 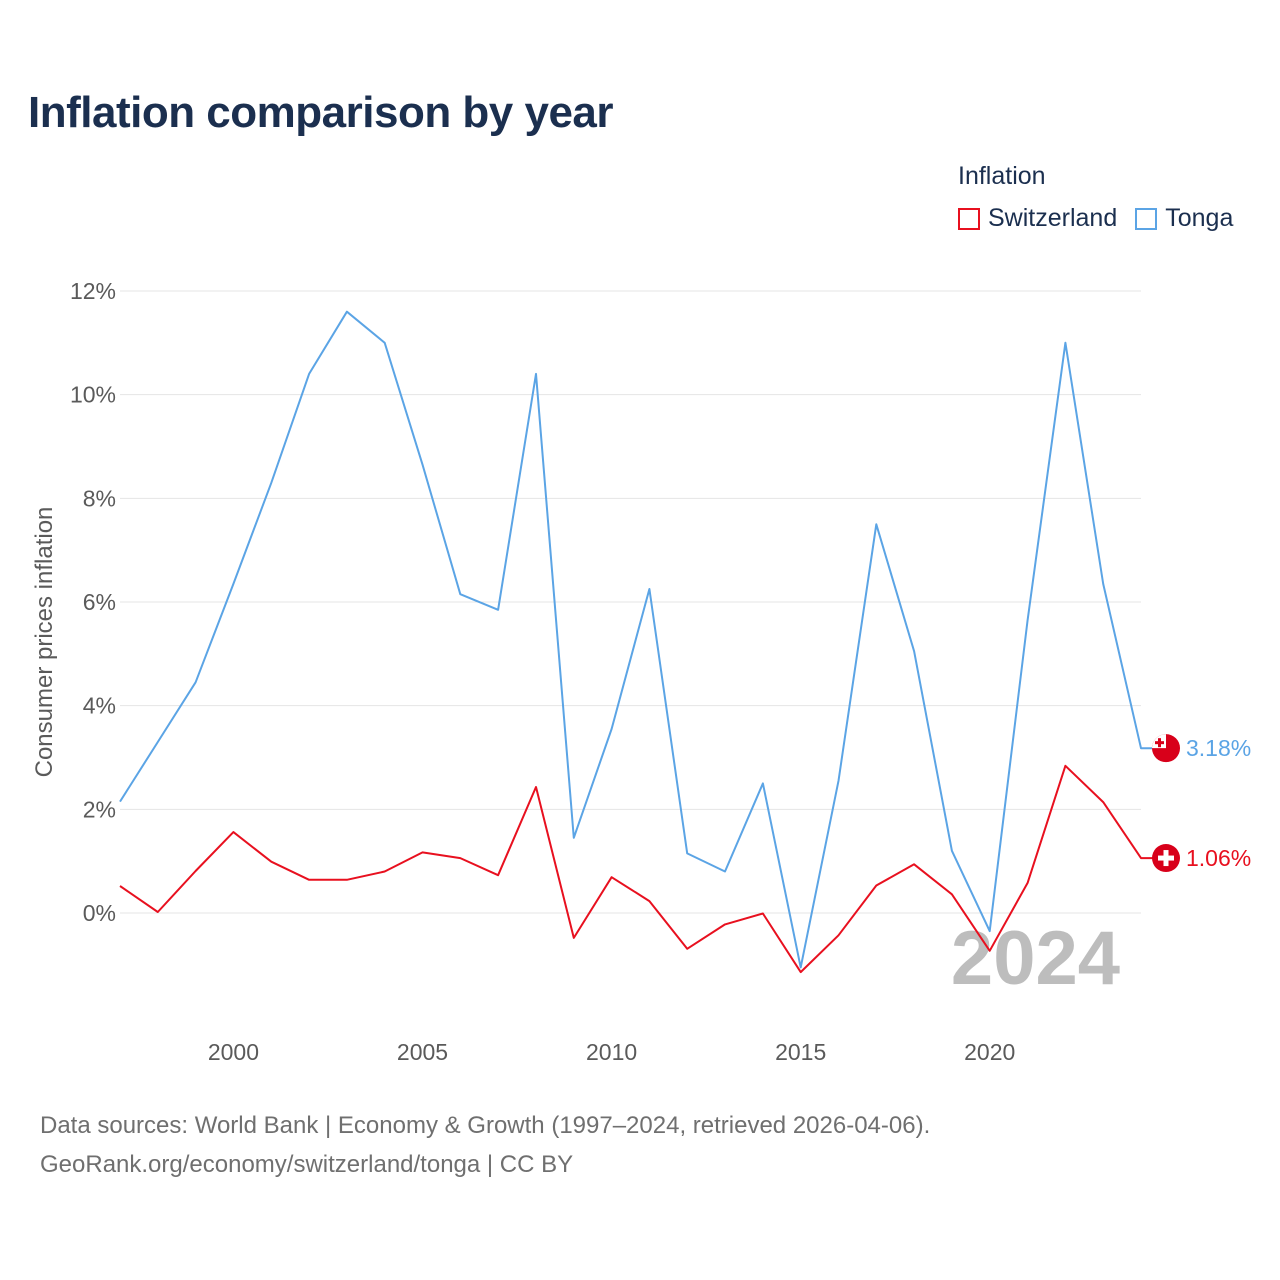 I want to click on legend-label-switzerland: Switzerland, so click(x=1053, y=218).